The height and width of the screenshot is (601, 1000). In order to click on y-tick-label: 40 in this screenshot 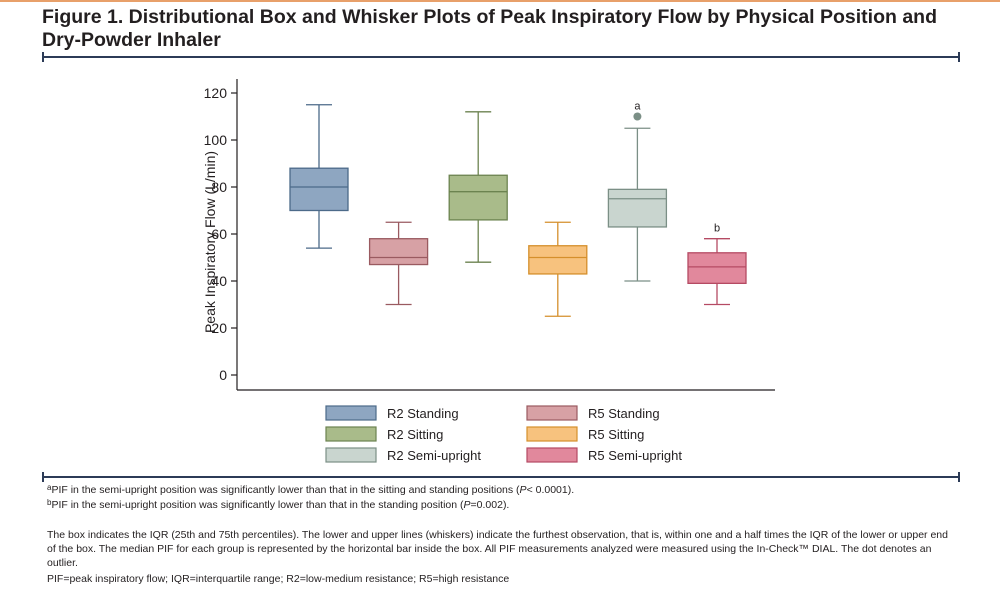, I will do `click(219, 281)`.